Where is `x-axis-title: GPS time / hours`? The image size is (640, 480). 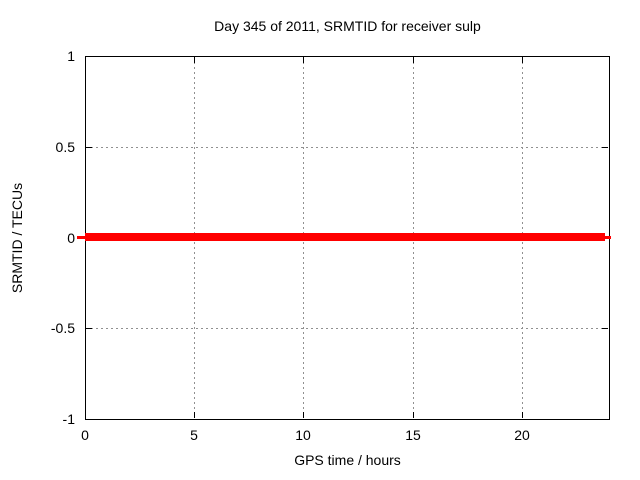 x-axis-title: GPS time / hours is located at coordinates (347, 460).